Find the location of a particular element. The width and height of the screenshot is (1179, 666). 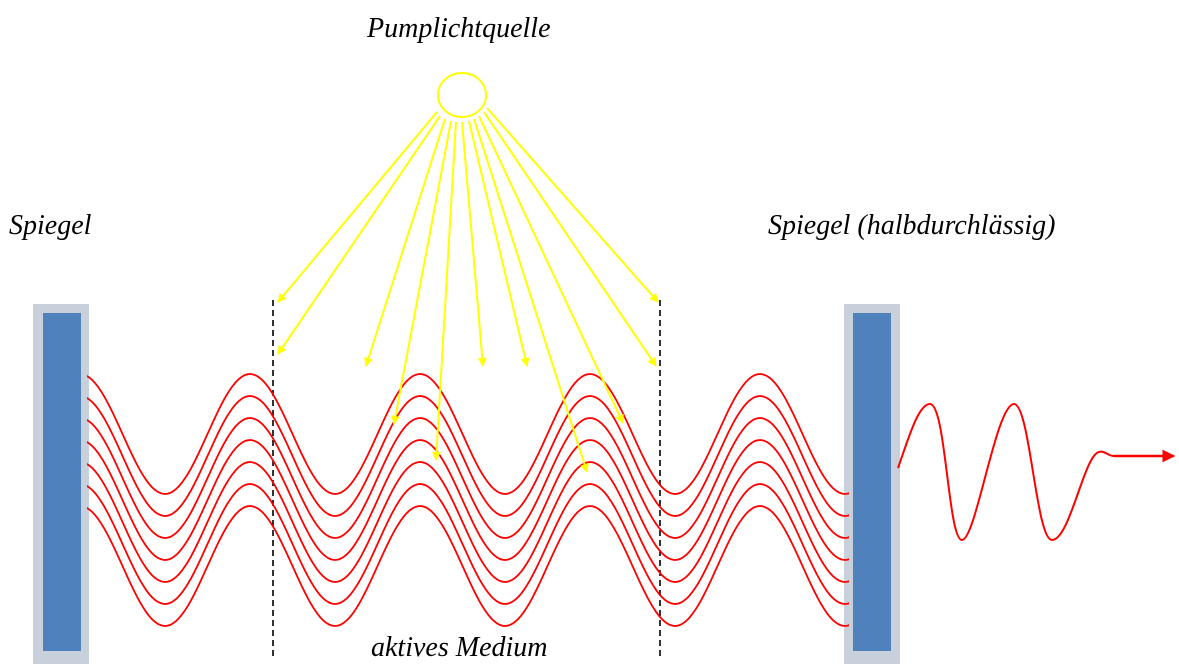

right-mirror-label: Spiegel (halbdurchlässig) is located at coordinates (912, 225).